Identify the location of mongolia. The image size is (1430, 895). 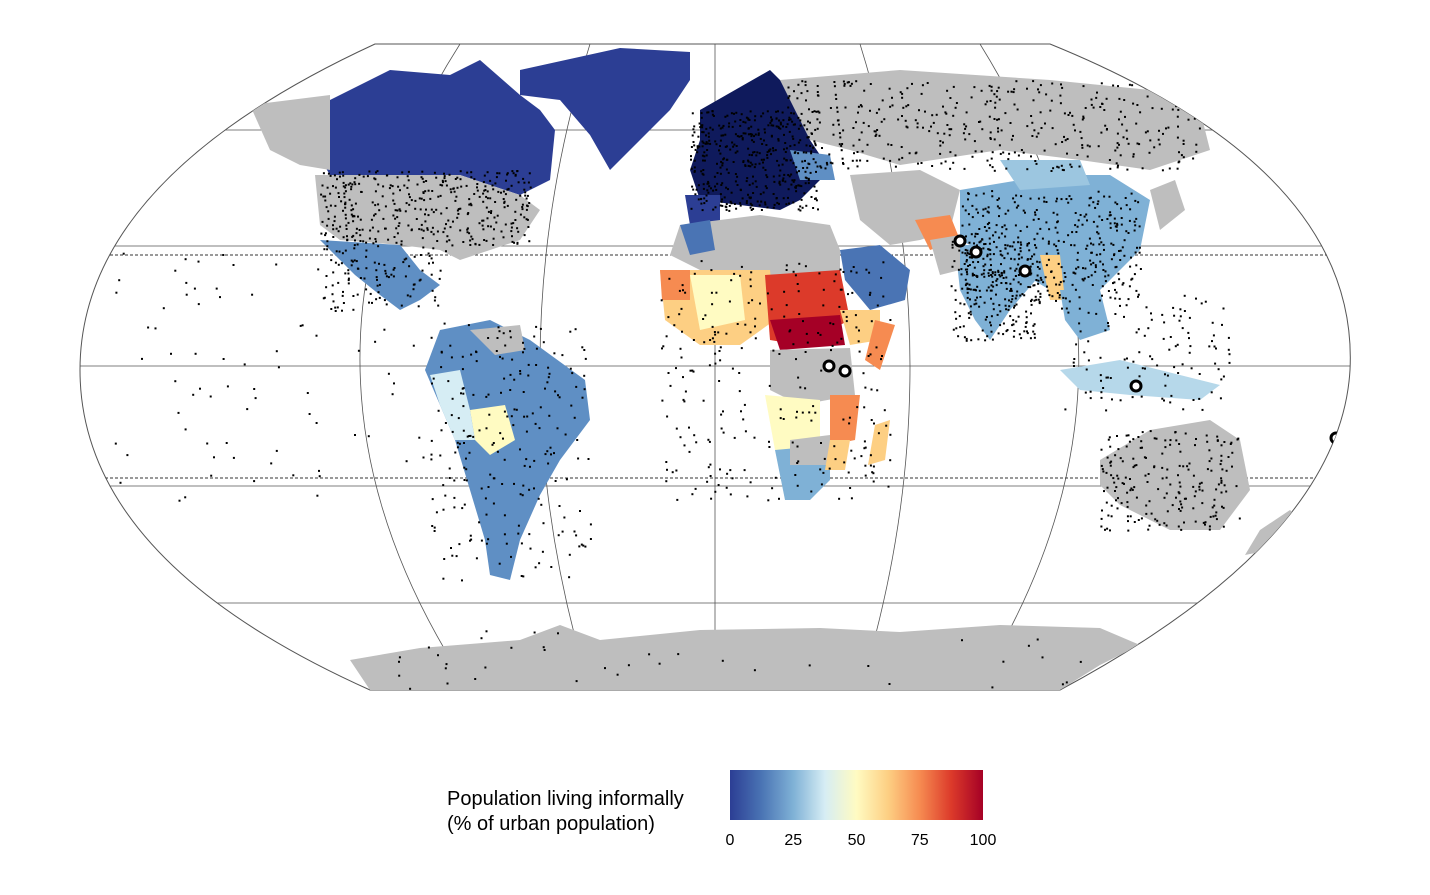
(1045, 175).